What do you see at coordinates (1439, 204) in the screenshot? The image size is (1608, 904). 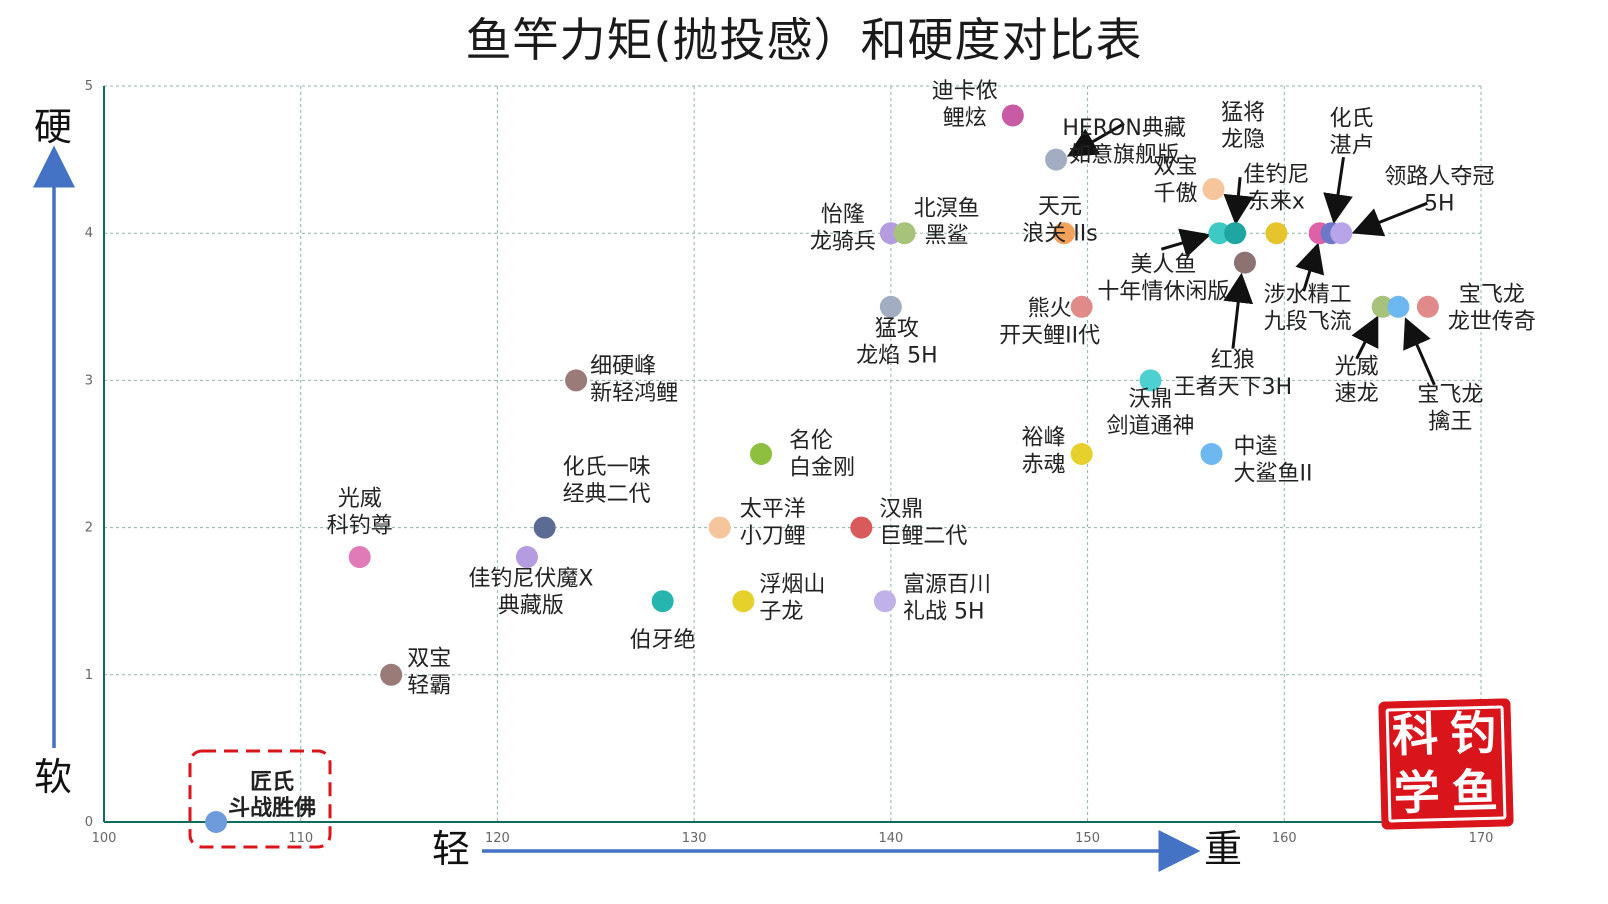 I see `point-label-line: 5H` at bounding box center [1439, 204].